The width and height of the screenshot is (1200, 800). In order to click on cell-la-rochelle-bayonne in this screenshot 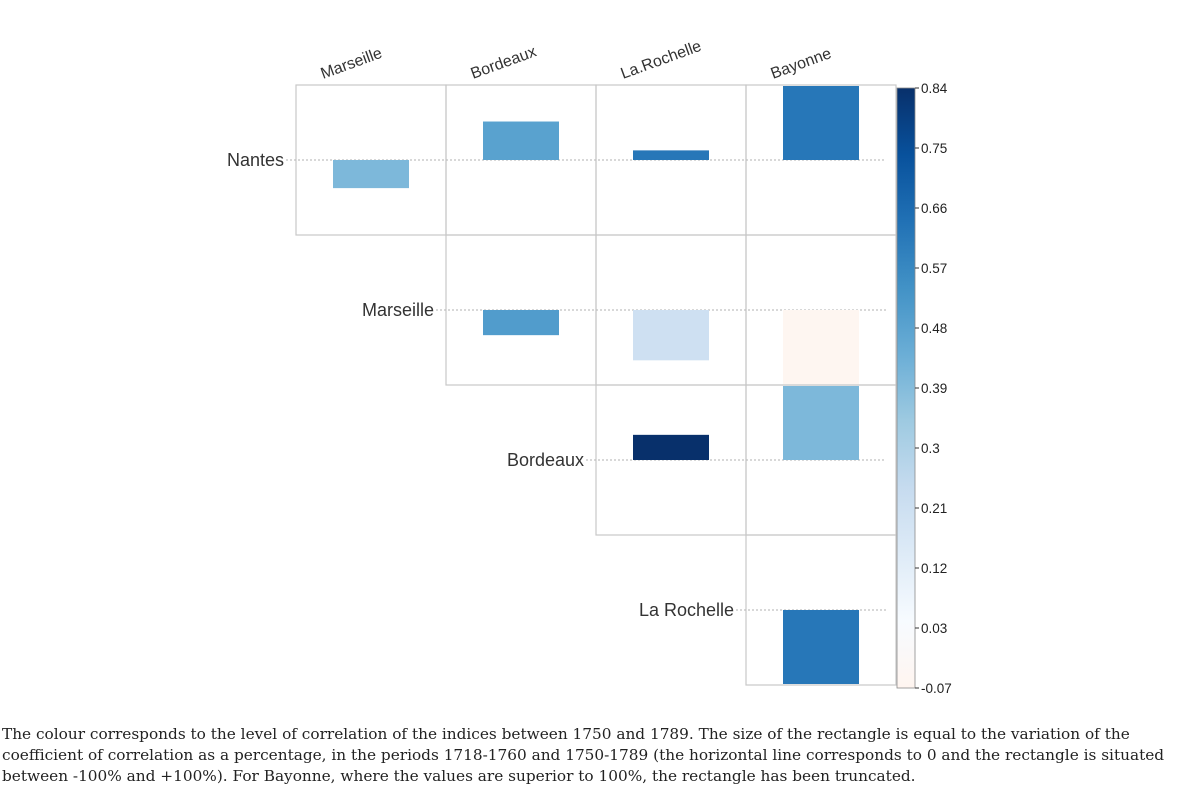, I will do `click(821, 647)`.